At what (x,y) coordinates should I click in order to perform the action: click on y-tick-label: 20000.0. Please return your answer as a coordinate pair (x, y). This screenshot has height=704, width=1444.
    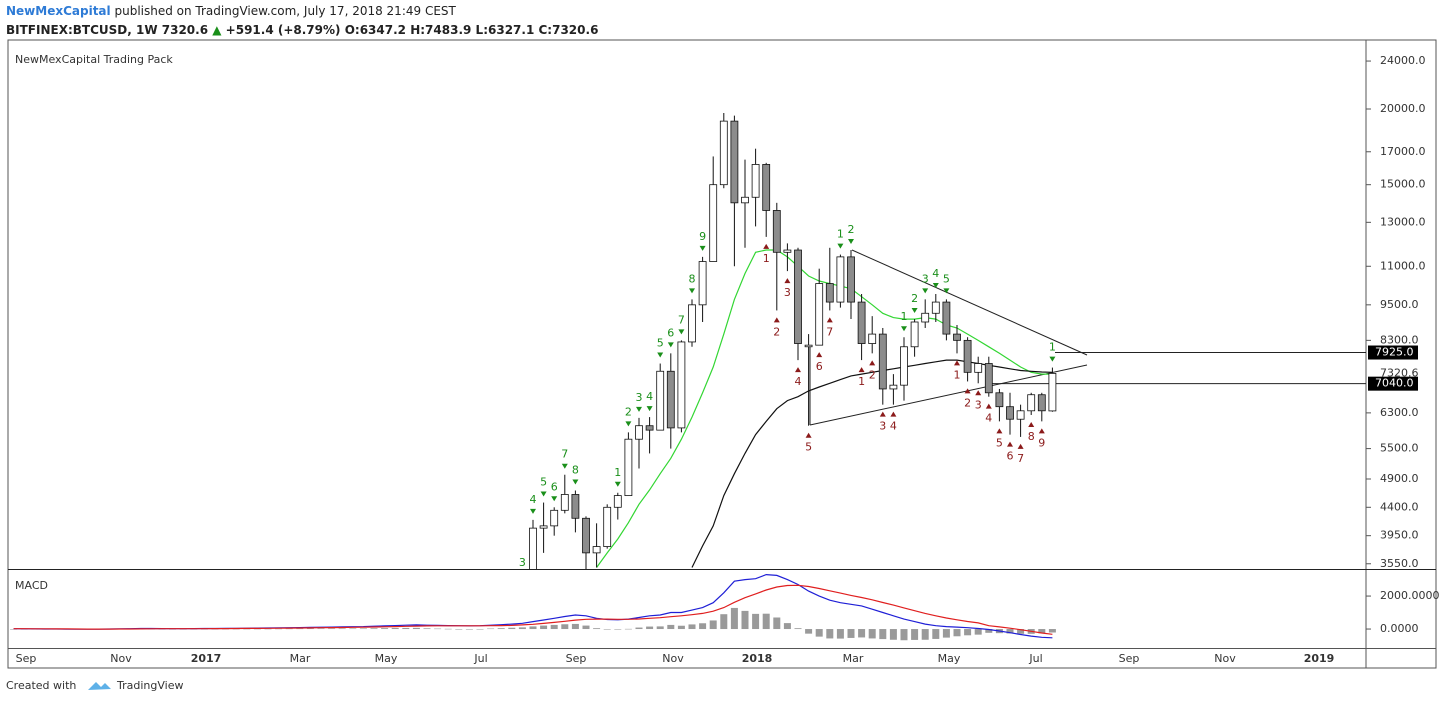
    Looking at the image, I should click on (1403, 108).